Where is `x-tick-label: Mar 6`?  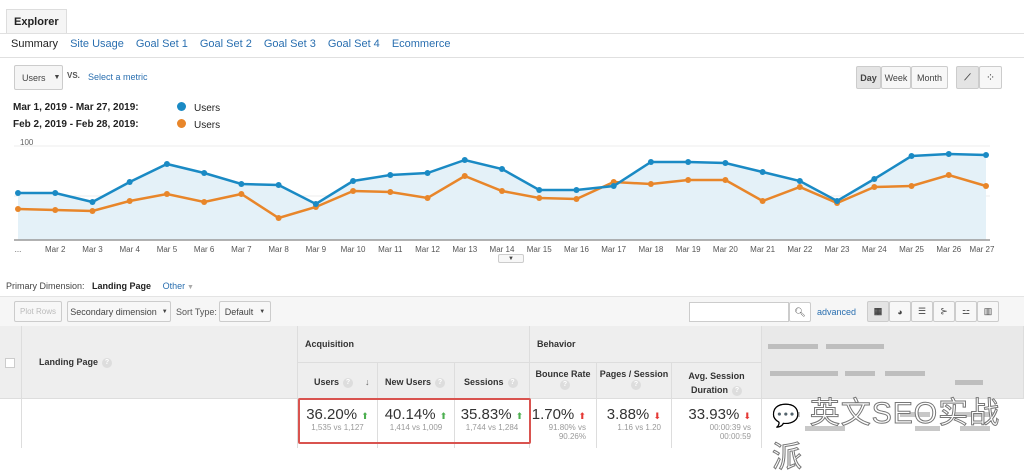
x-tick-label: Mar 6 is located at coordinates (204, 249).